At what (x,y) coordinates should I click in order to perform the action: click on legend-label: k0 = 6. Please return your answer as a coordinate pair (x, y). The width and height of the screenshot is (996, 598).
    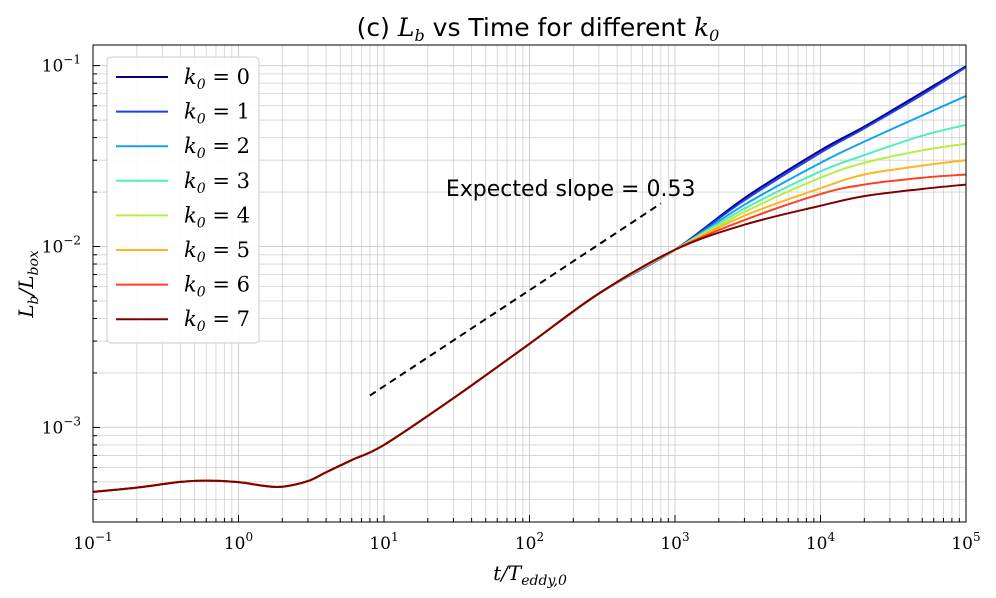
    Looking at the image, I should click on (217, 287).